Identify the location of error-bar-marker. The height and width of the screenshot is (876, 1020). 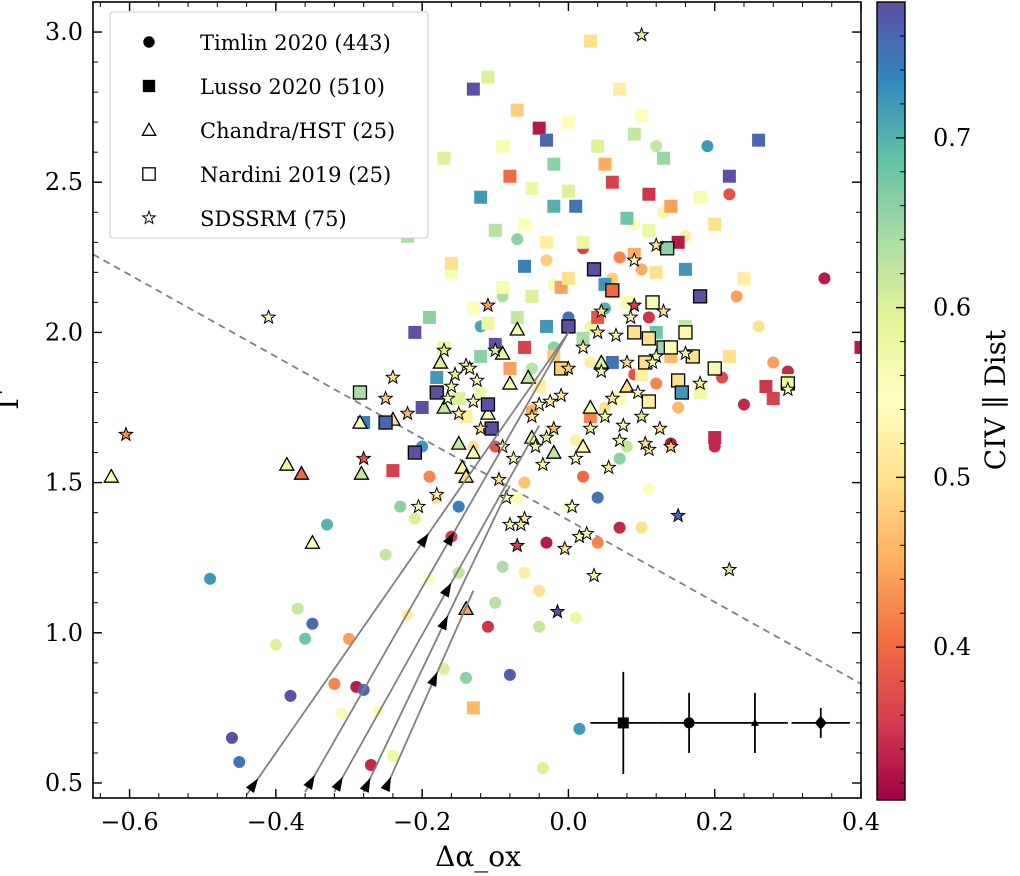
(623, 723).